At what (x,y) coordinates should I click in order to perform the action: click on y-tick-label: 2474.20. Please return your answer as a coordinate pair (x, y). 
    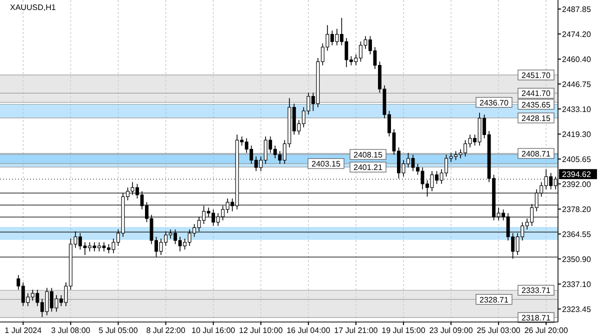
    Looking at the image, I should click on (577, 34).